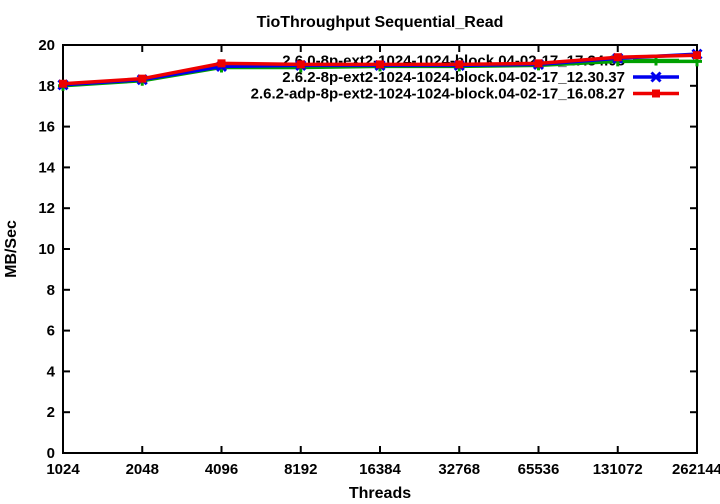 The image size is (720, 504). Describe the element at coordinates (51, 331) in the screenshot. I see `y-tick-label: 6` at that location.